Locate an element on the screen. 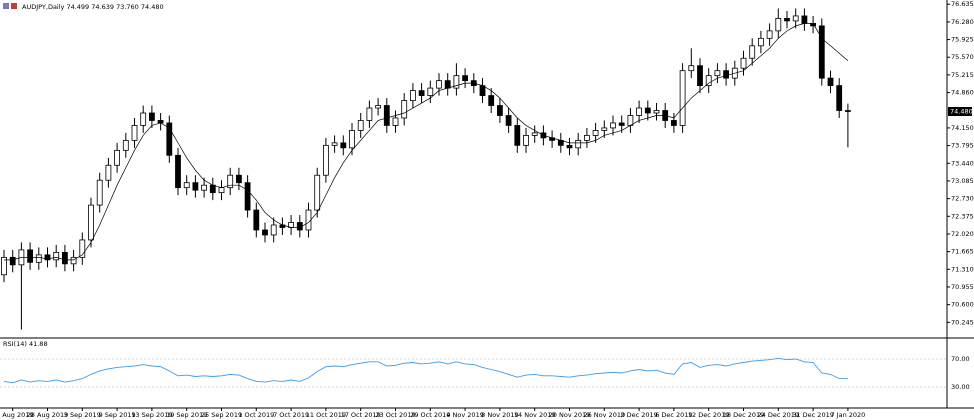 This screenshot has height=420, width=974. y-tick-label: 72.020 is located at coordinates (962, 234).